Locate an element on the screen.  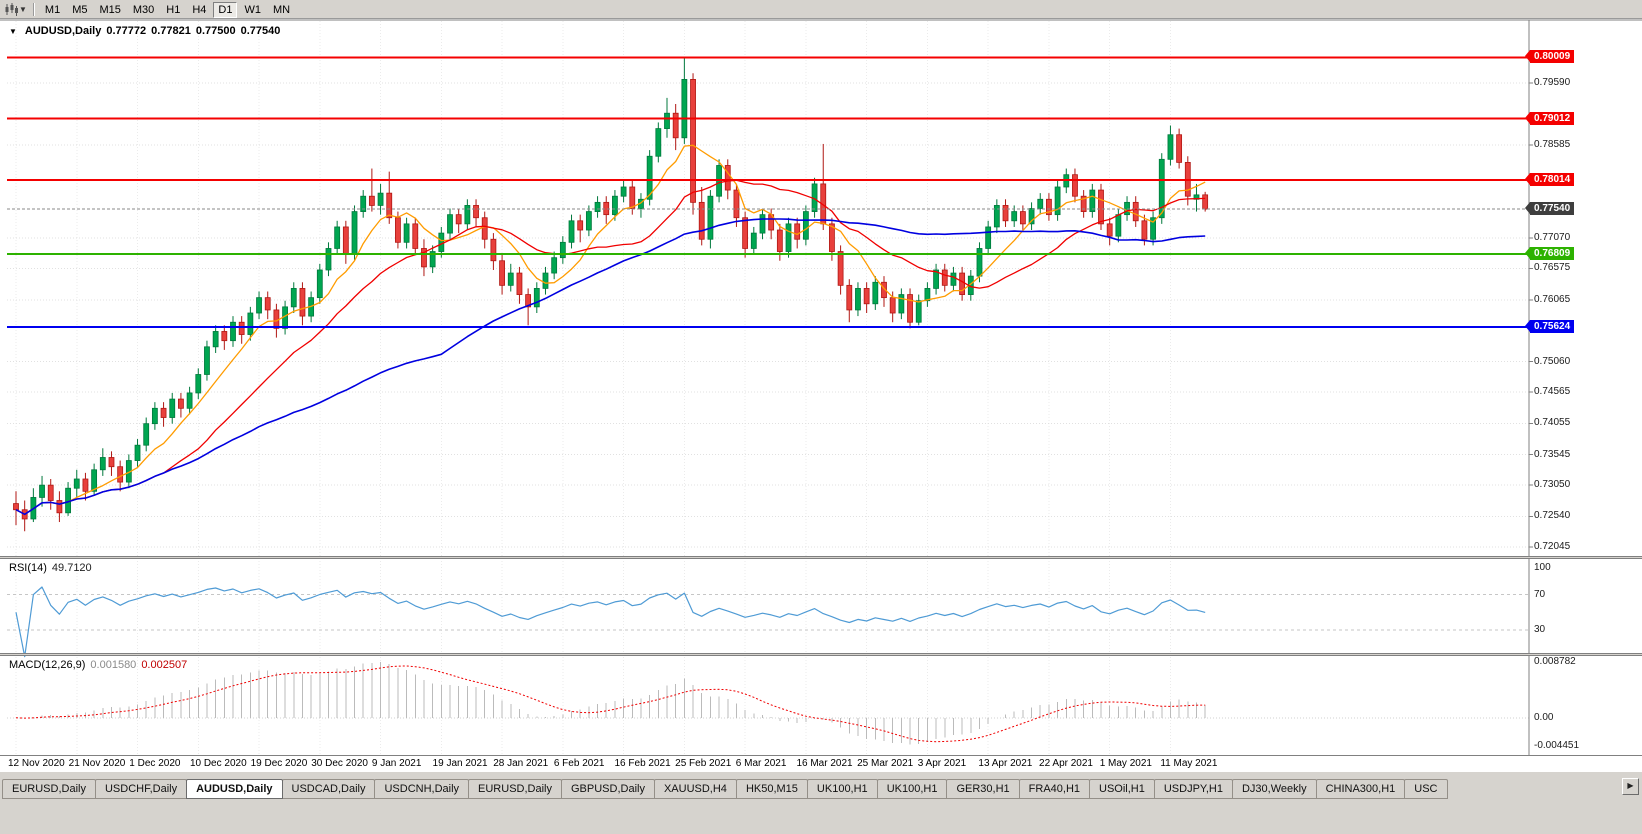
time-axis-label: 19 Dec 2020 is located at coordinates (279, 763).